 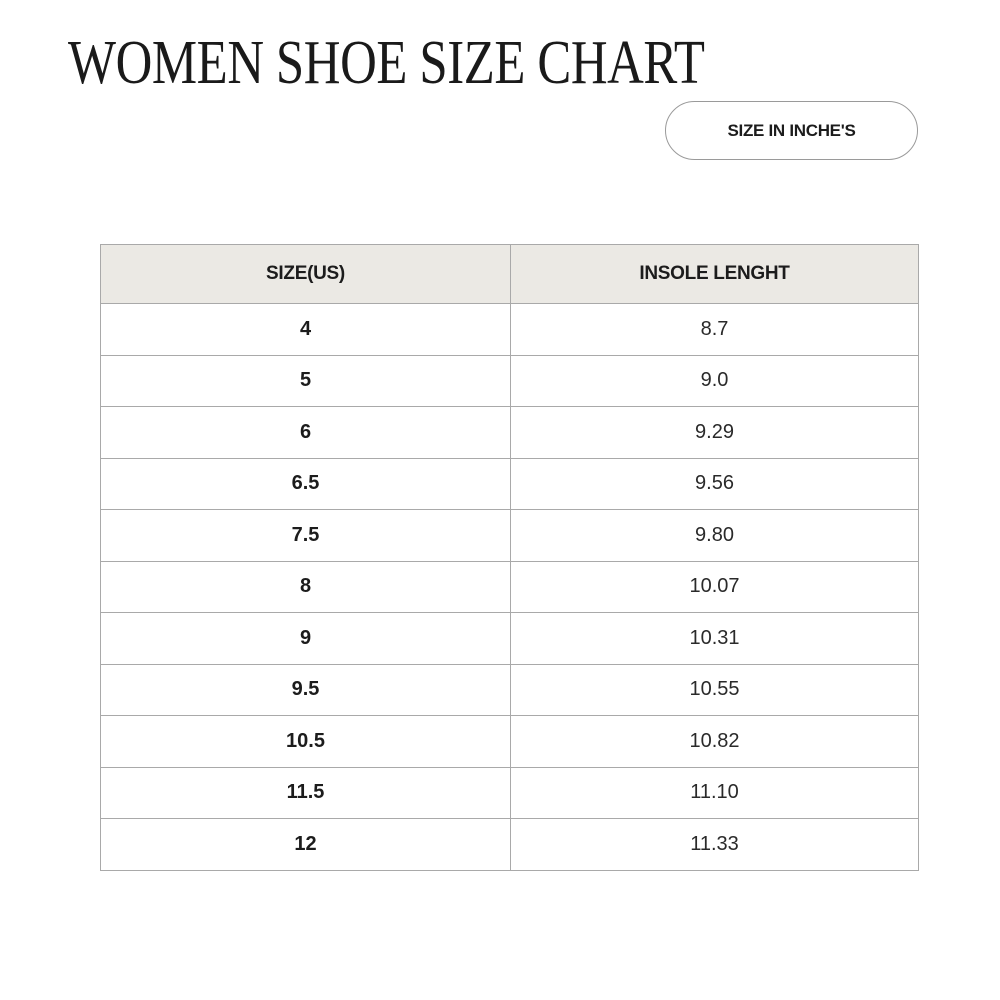 I want to click on table-row: 4 8.7, so click(x=509, y=329).